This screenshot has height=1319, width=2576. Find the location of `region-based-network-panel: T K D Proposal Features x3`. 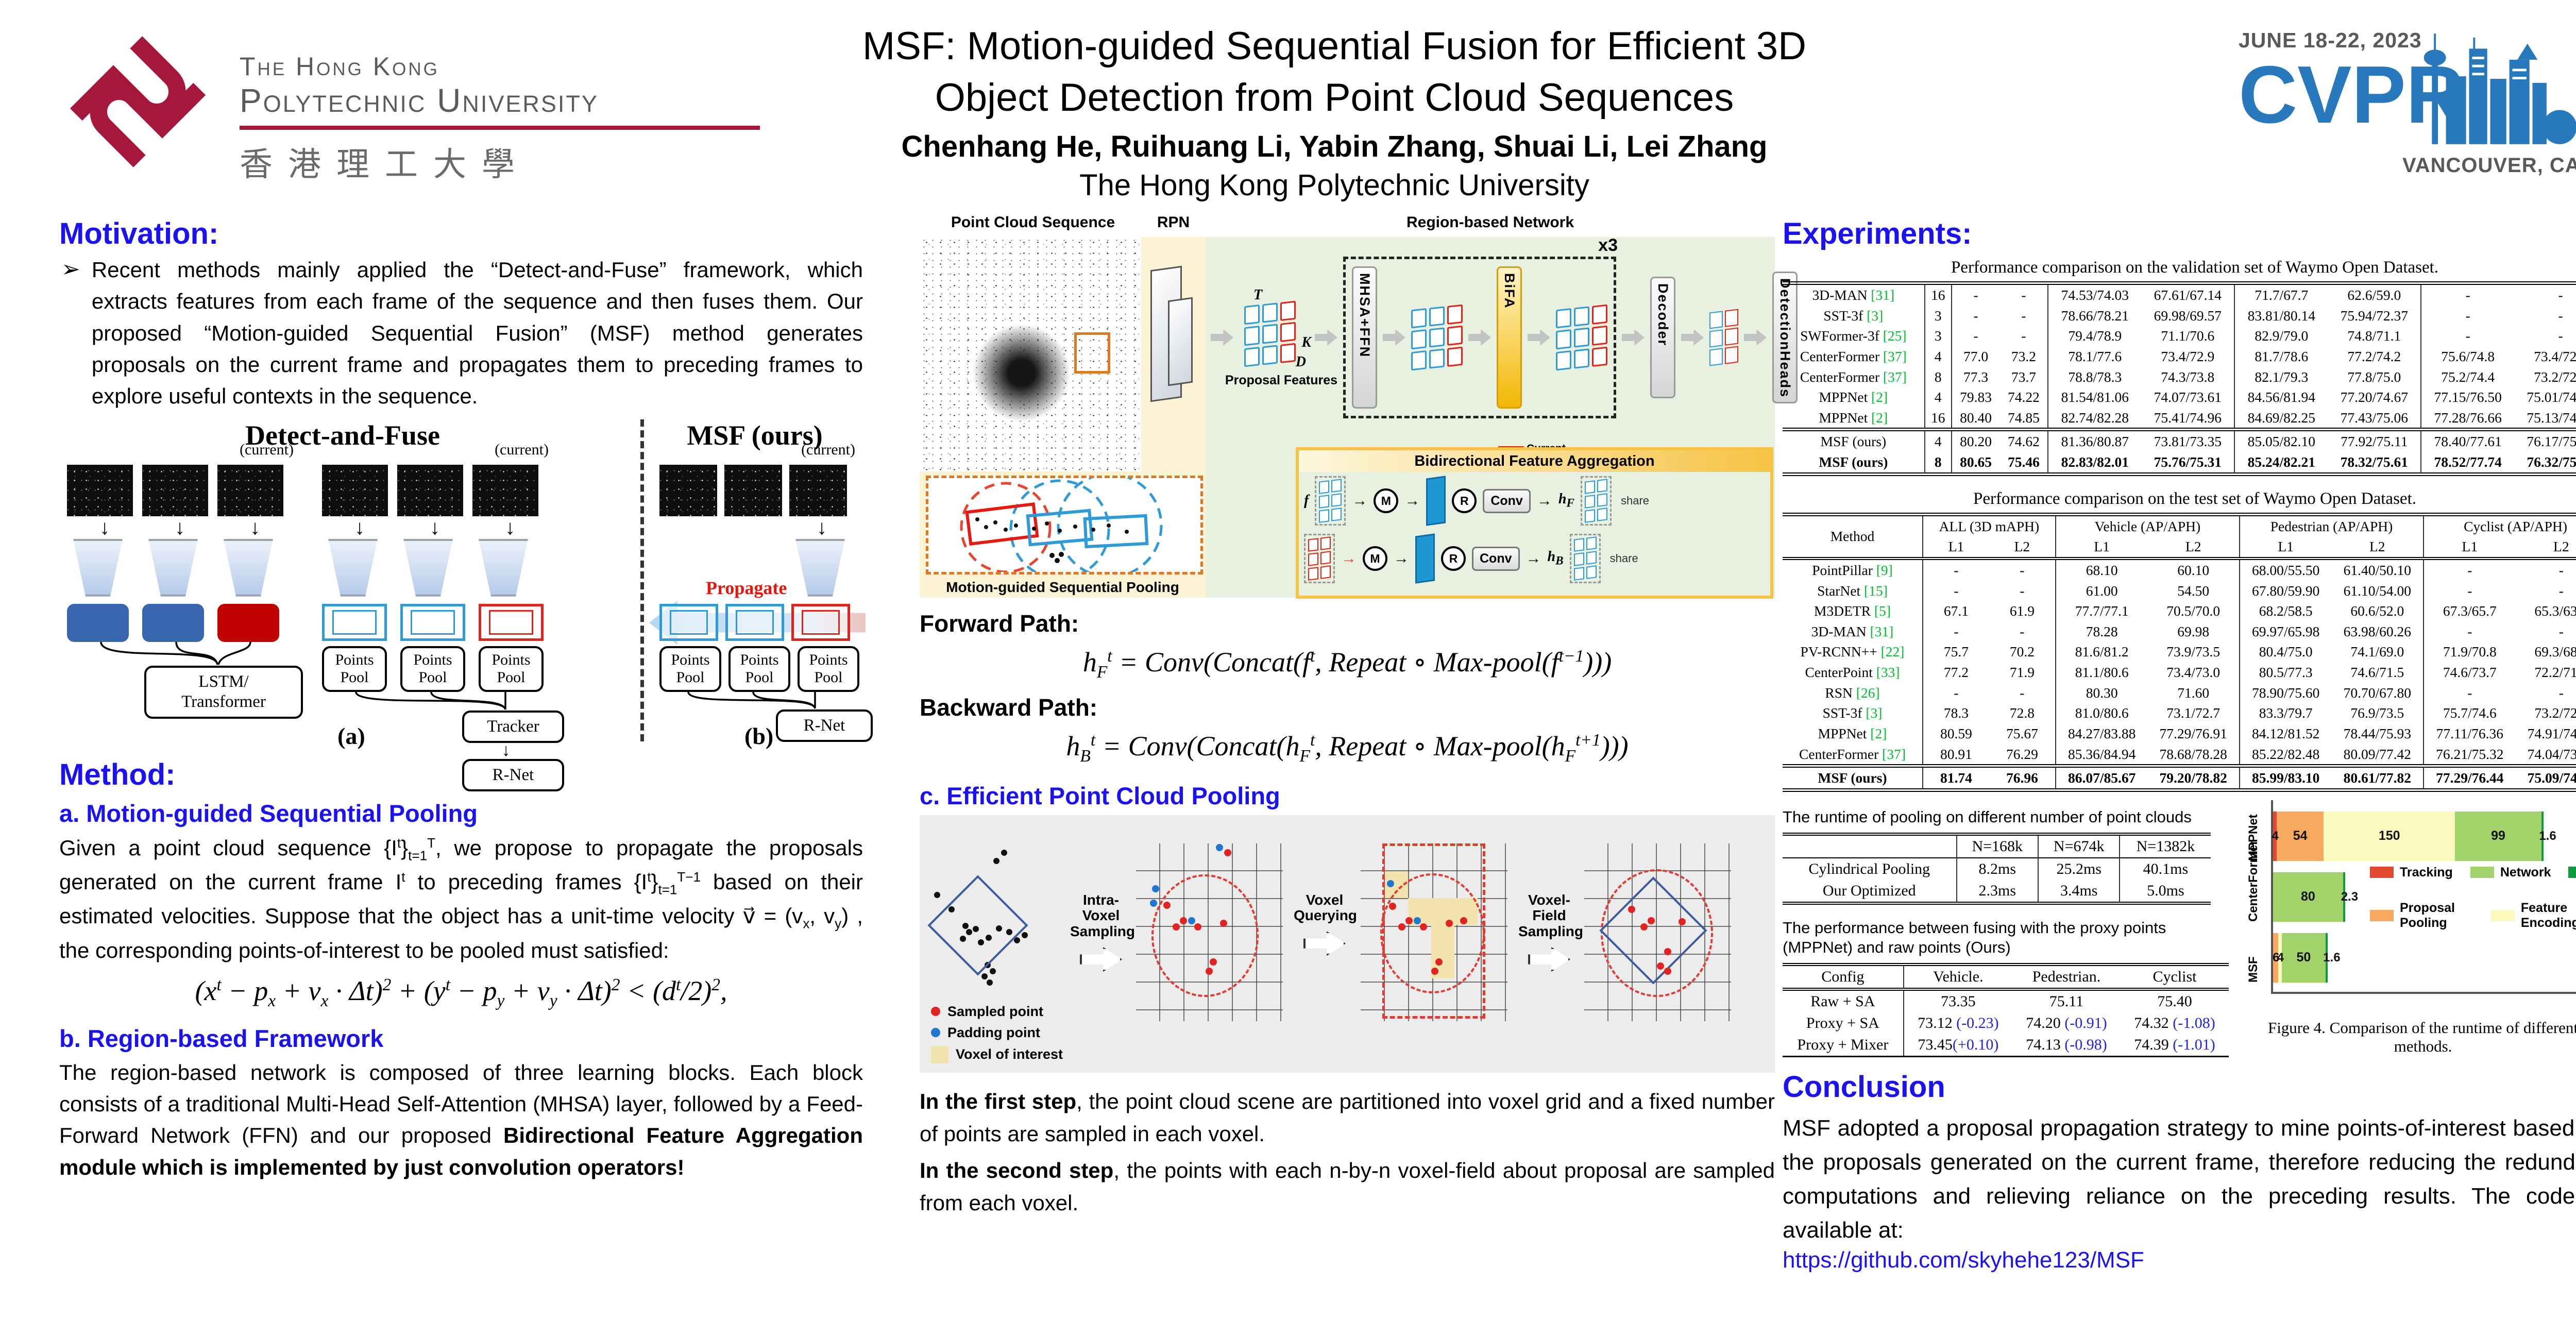

region-based-network-panel: T K D Proposal Features x3 is located at coordinates (1502, 417).